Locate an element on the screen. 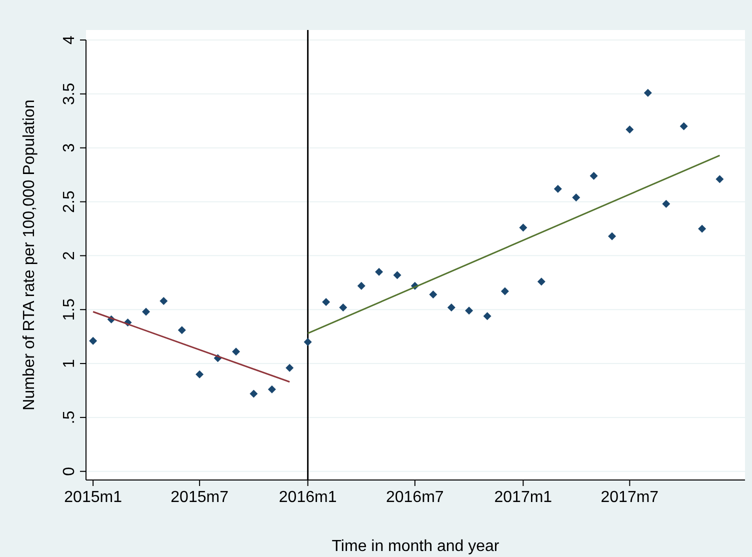  x-tick-label: 2015m7 is located at coordinates (199, 497).